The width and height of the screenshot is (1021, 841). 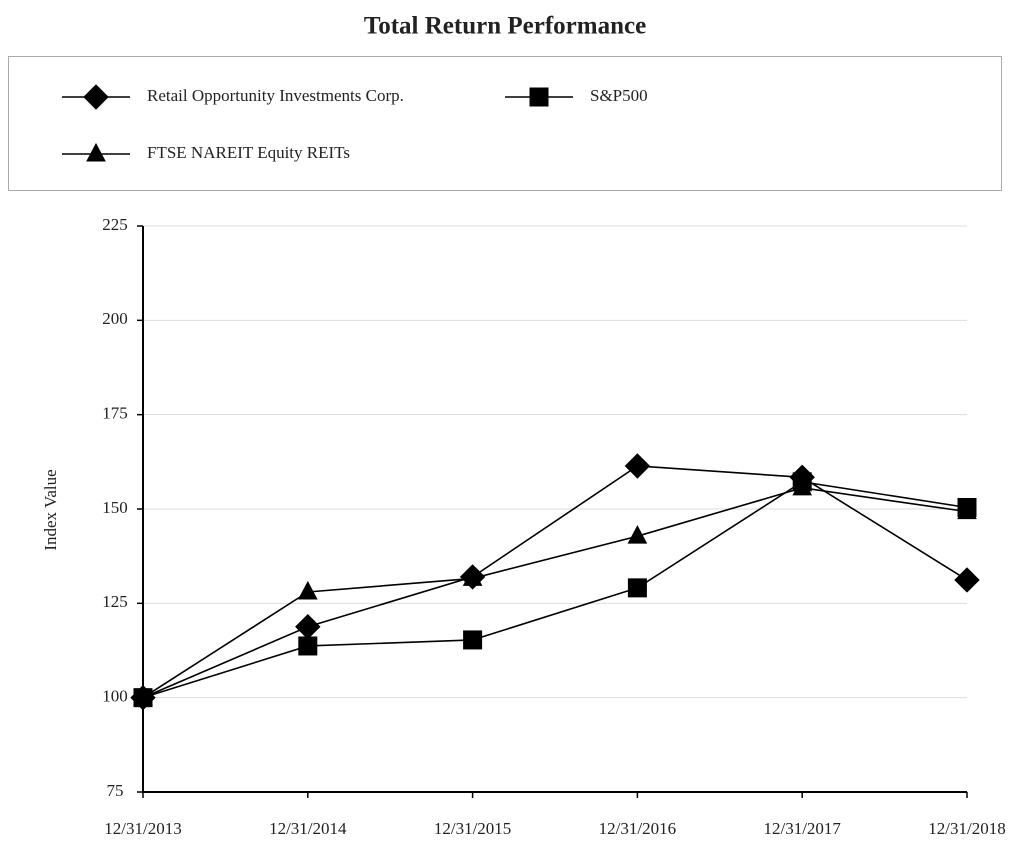 I want to click on y-tick-label: 175, so click(x=115, y=413).